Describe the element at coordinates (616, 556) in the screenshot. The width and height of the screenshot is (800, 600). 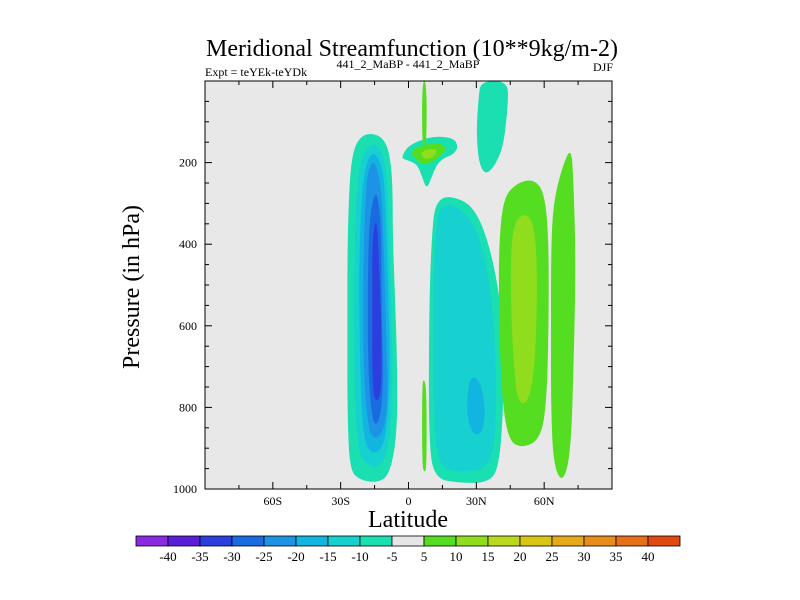
I see `colorbar-label: 35` at that location.